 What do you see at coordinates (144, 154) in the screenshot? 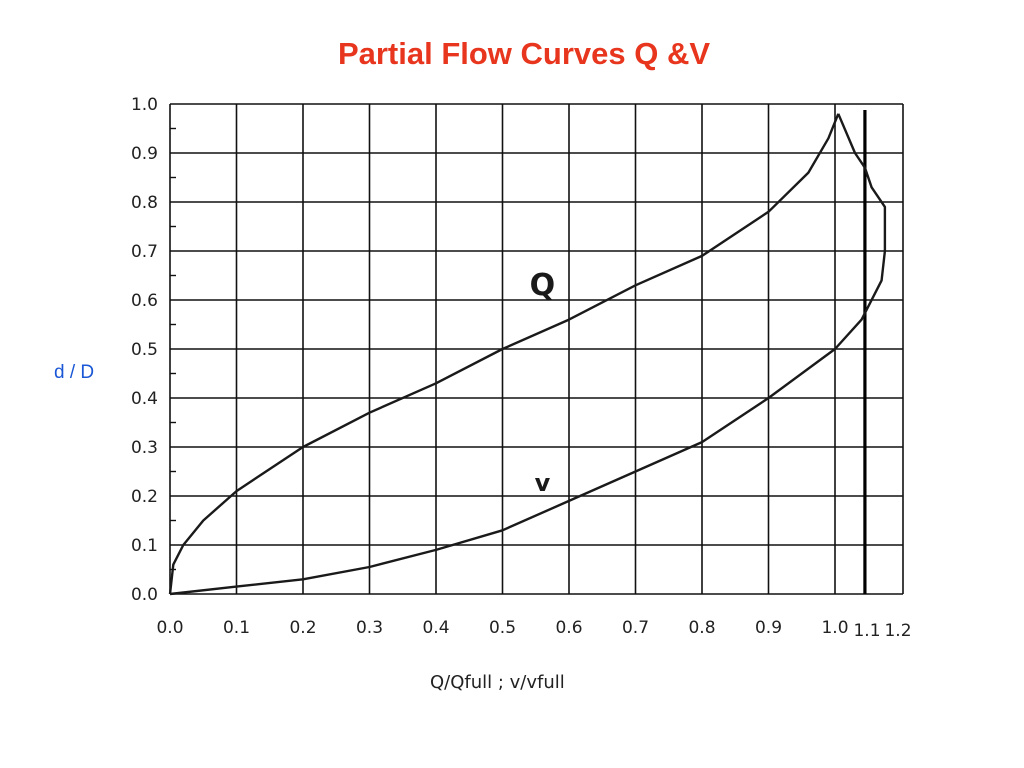
I see `y-tick-label: 0.9` at bounding box center [144, 154].